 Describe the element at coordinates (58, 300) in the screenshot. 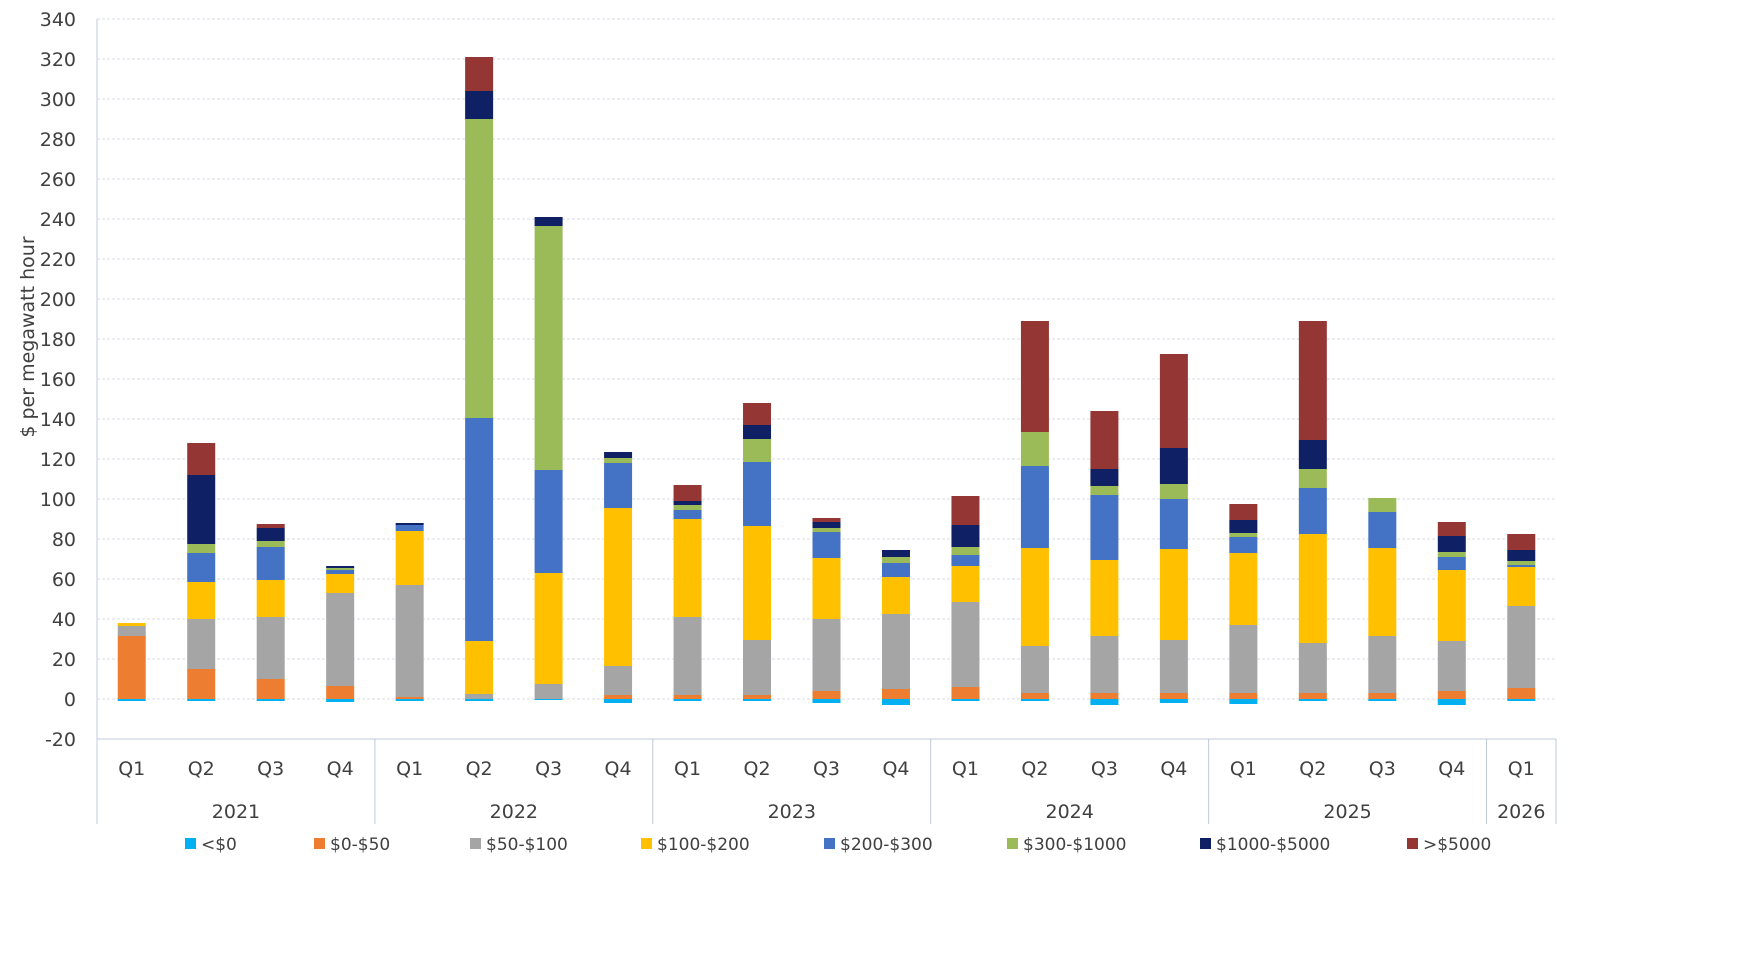

I see `y-tick-label: 200` at that location.